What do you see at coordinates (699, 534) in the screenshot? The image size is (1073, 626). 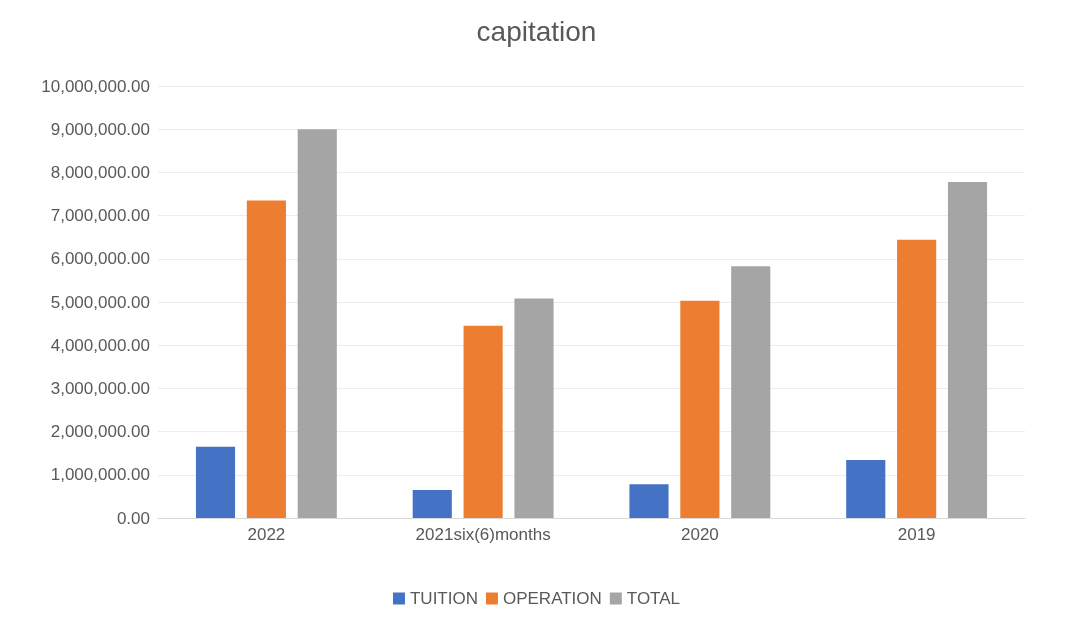 I see `x-tick-label: 2020` at bounding box center [699, 534].